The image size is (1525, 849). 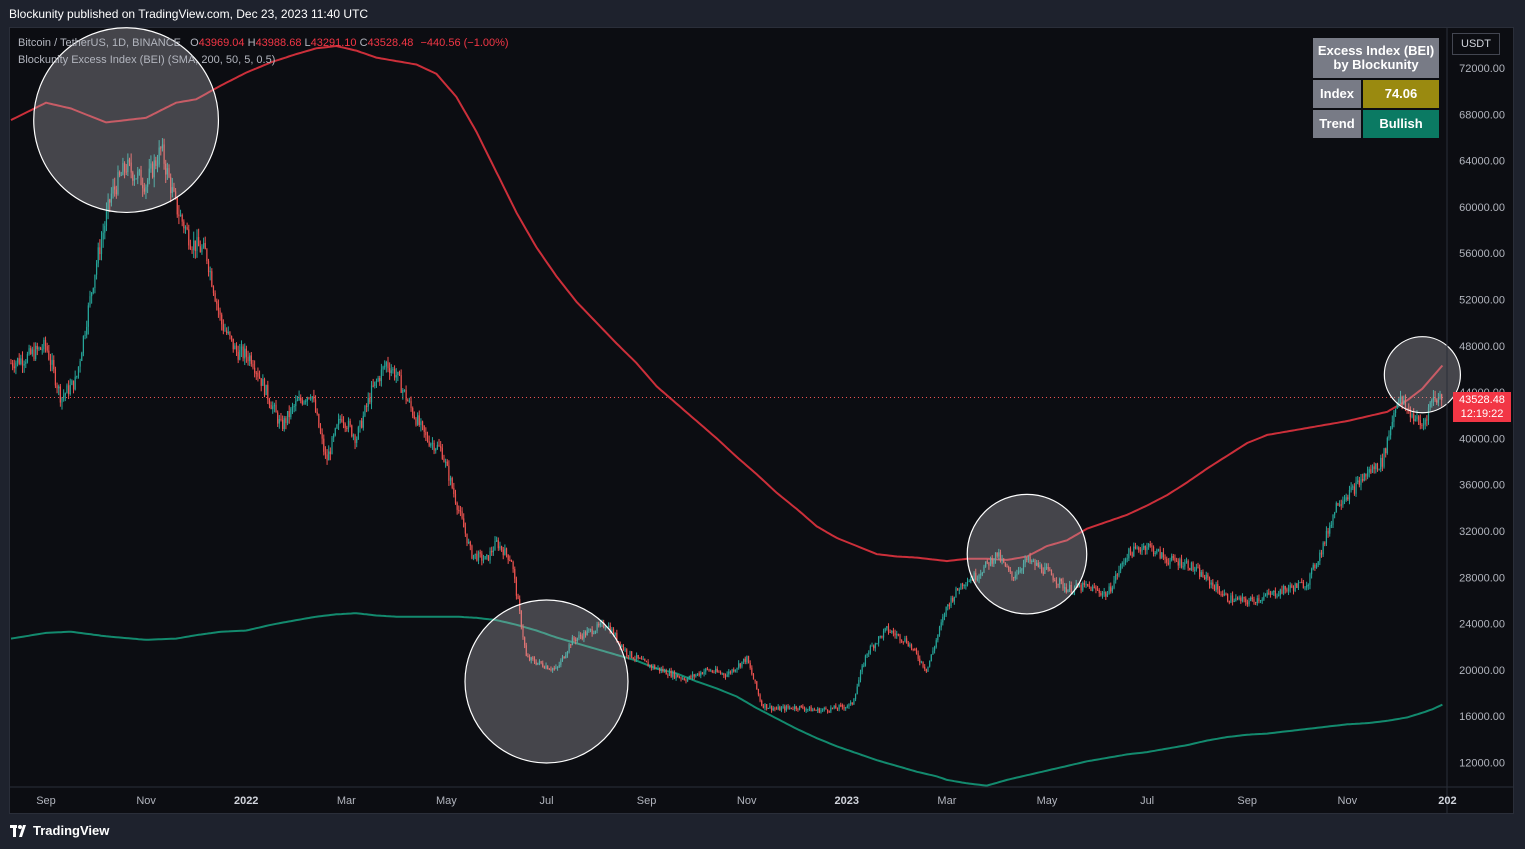 I want to click on tradingview-logo: TradingView, so click(x=59, y=830).